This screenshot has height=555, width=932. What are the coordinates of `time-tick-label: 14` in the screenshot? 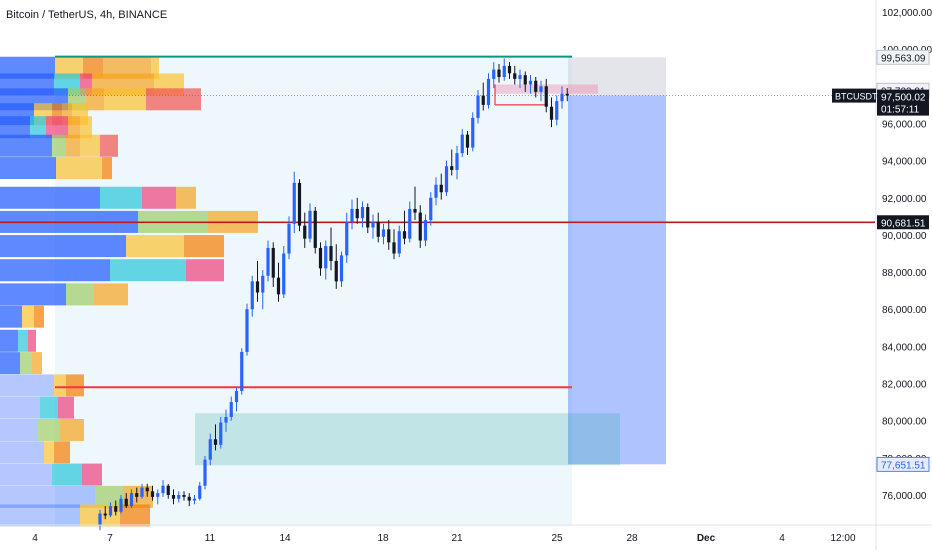 It's located at (285, 538).